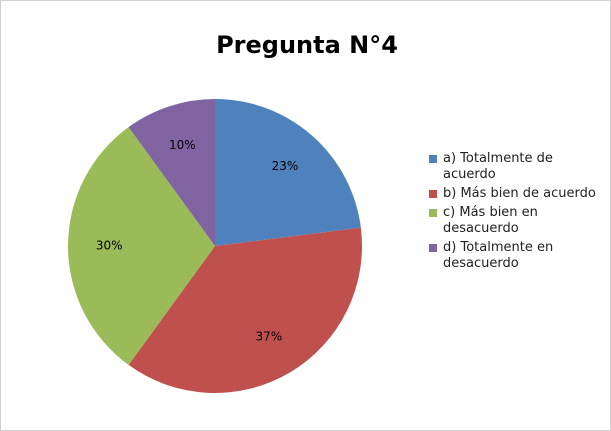 Image resolution: width=611 pixels, height=431 pixels. I want to click on legend-label: d) Totalmente en desacuerdo, so click(498, 255).